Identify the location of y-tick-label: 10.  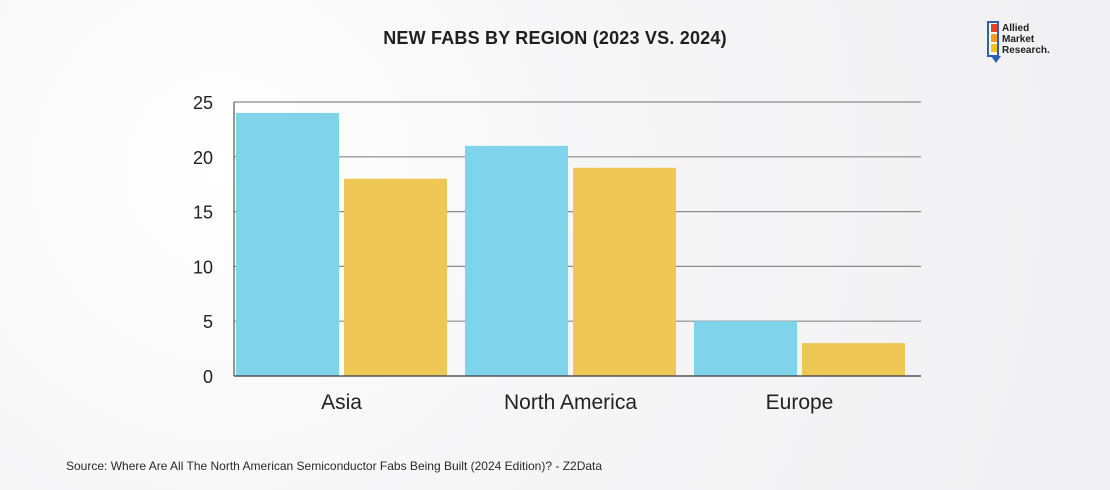
(203, 267).